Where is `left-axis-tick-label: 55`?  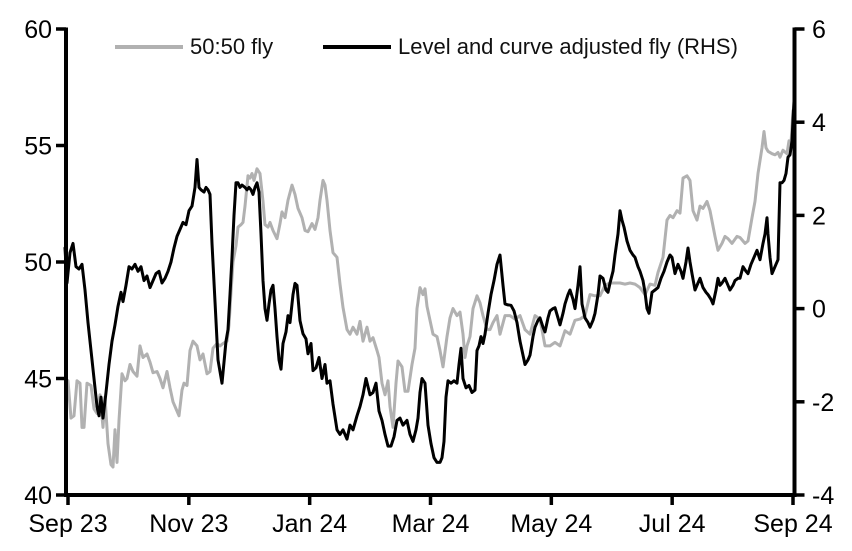 left-axis-tick-label: 55 is located at coordinates (38, 147).